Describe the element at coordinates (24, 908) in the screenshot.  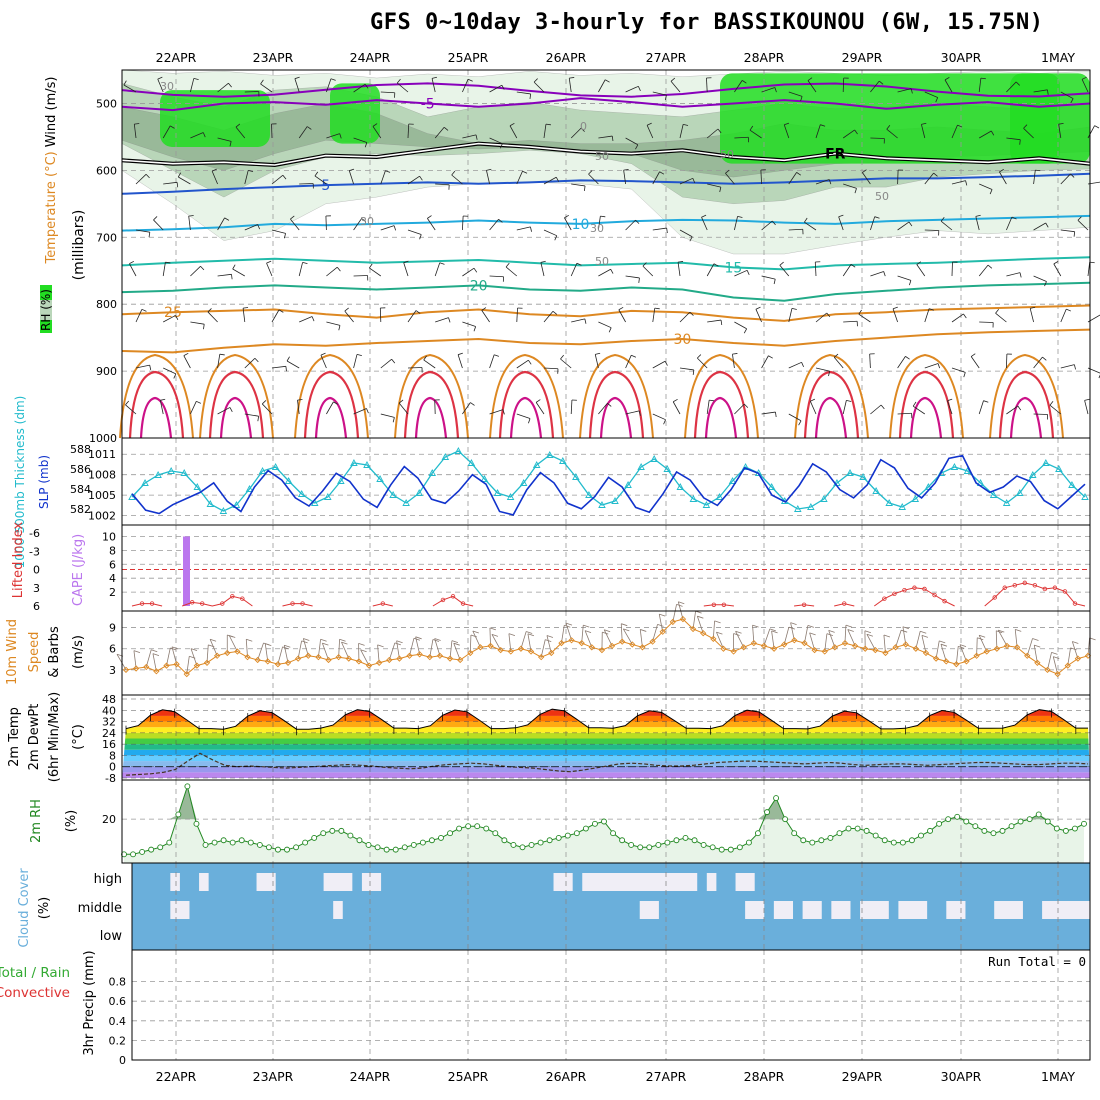
I see `cloud-label-part: Cloud Cover` at that location.